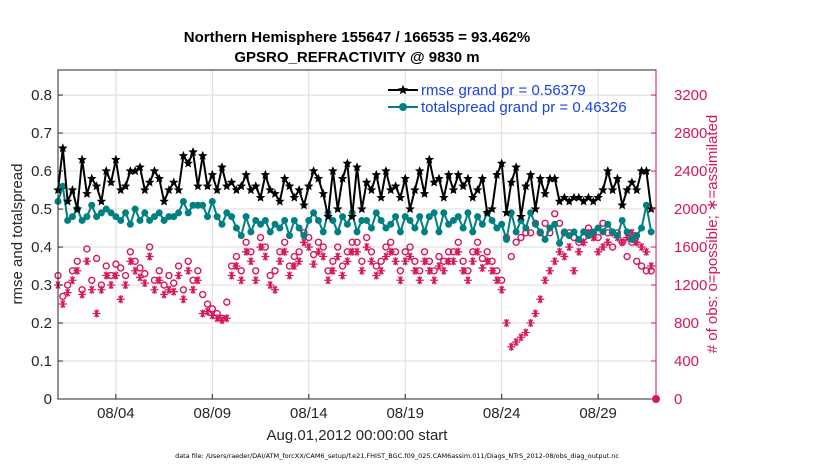 This screenshot has width=830, height=470. I want to click on right-tick-label-1: 400, so click(686, 361).